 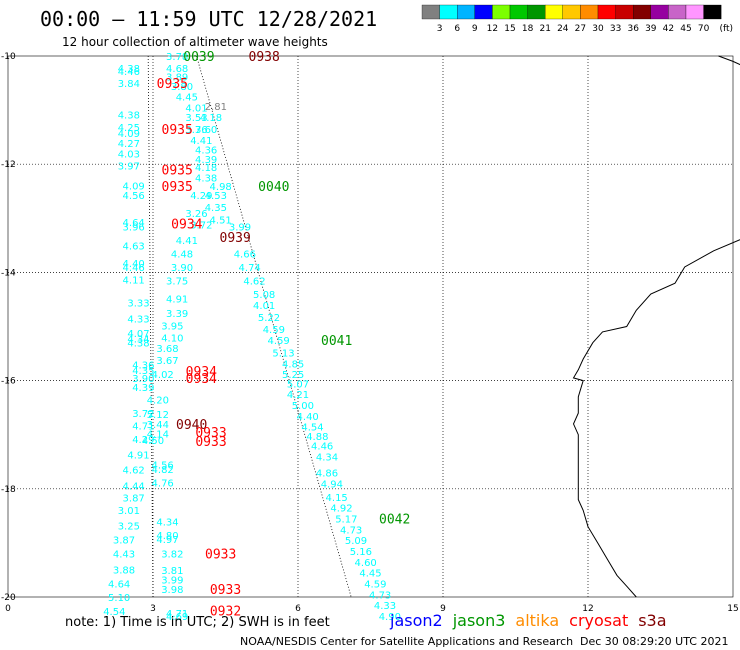 What do you see at coordinates (167, 536) in the screenshot?
I see `wave-height-label: 4.80` at bounding box center [167, 536].